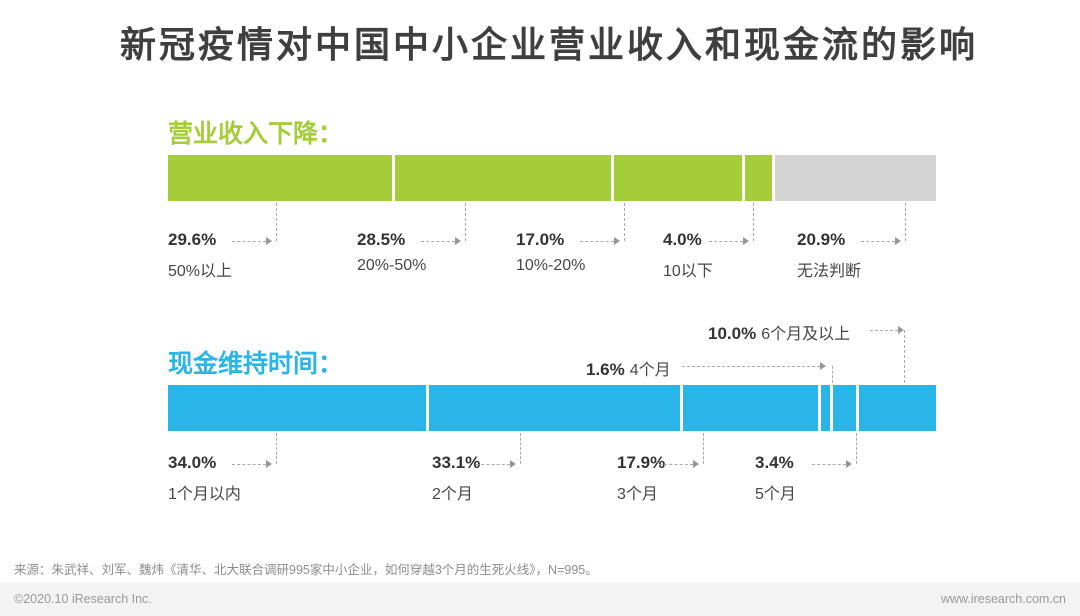 This screenshot has width=1080, height=616. What do you see at coordinates (641, 462) in the screenshot?
I see `value-label: 17.9%` at bounding box center [641, 462].